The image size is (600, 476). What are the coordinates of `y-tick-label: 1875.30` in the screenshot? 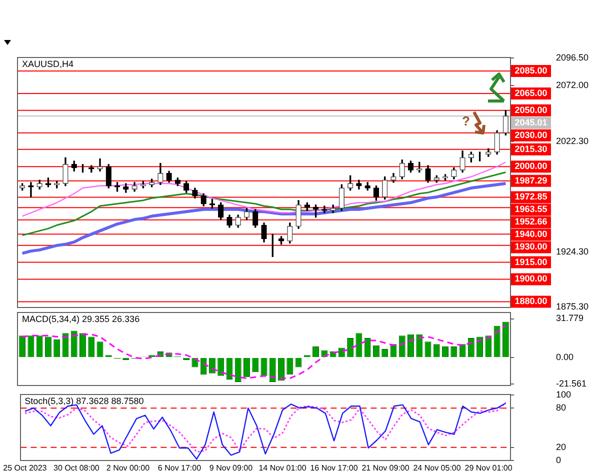 It's located at (572, 306).